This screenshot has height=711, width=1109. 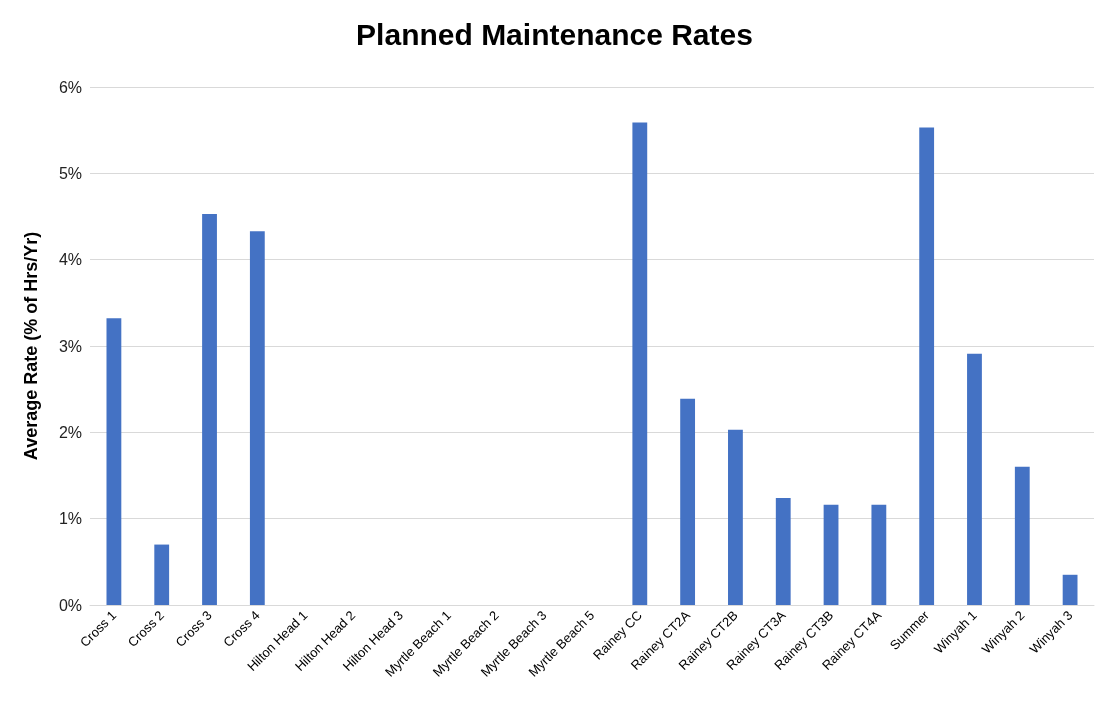 I want to click on y-tick-label: 0%, so click(x=70, y=605).